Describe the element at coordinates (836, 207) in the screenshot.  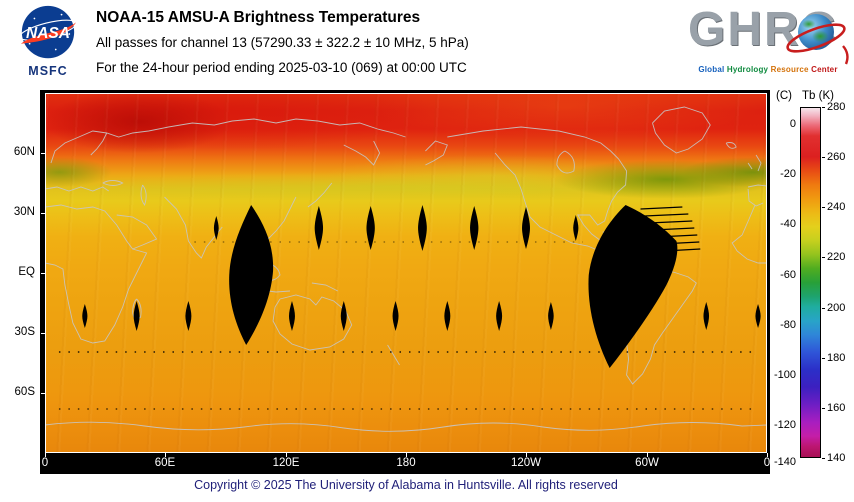
I see `colorbar-tick-label-kelvin: 240` at that location.